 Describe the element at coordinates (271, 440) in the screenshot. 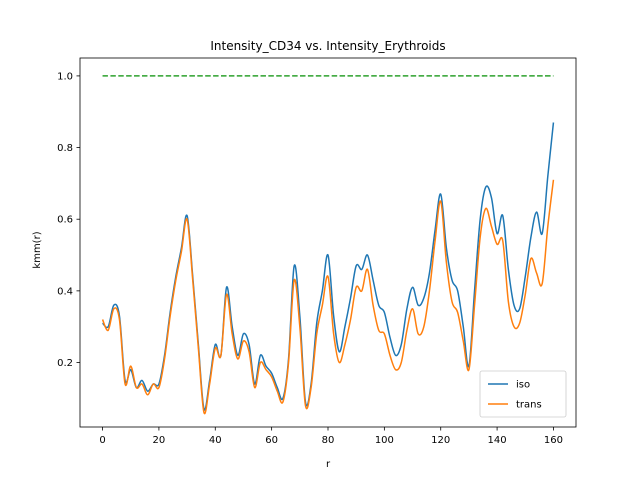

I see `x-tick-label: 60` at that location.